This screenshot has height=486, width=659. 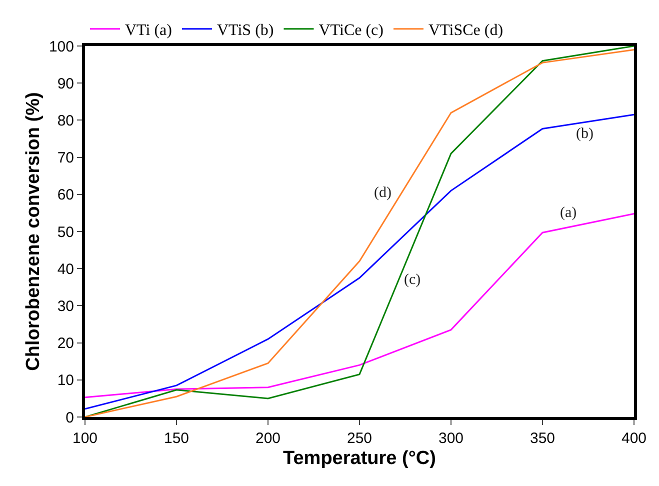 What do you see at coordinates (268, 438) in the screenshot?
I see `x-tick-label: 200` at bounding box center [268, 438].